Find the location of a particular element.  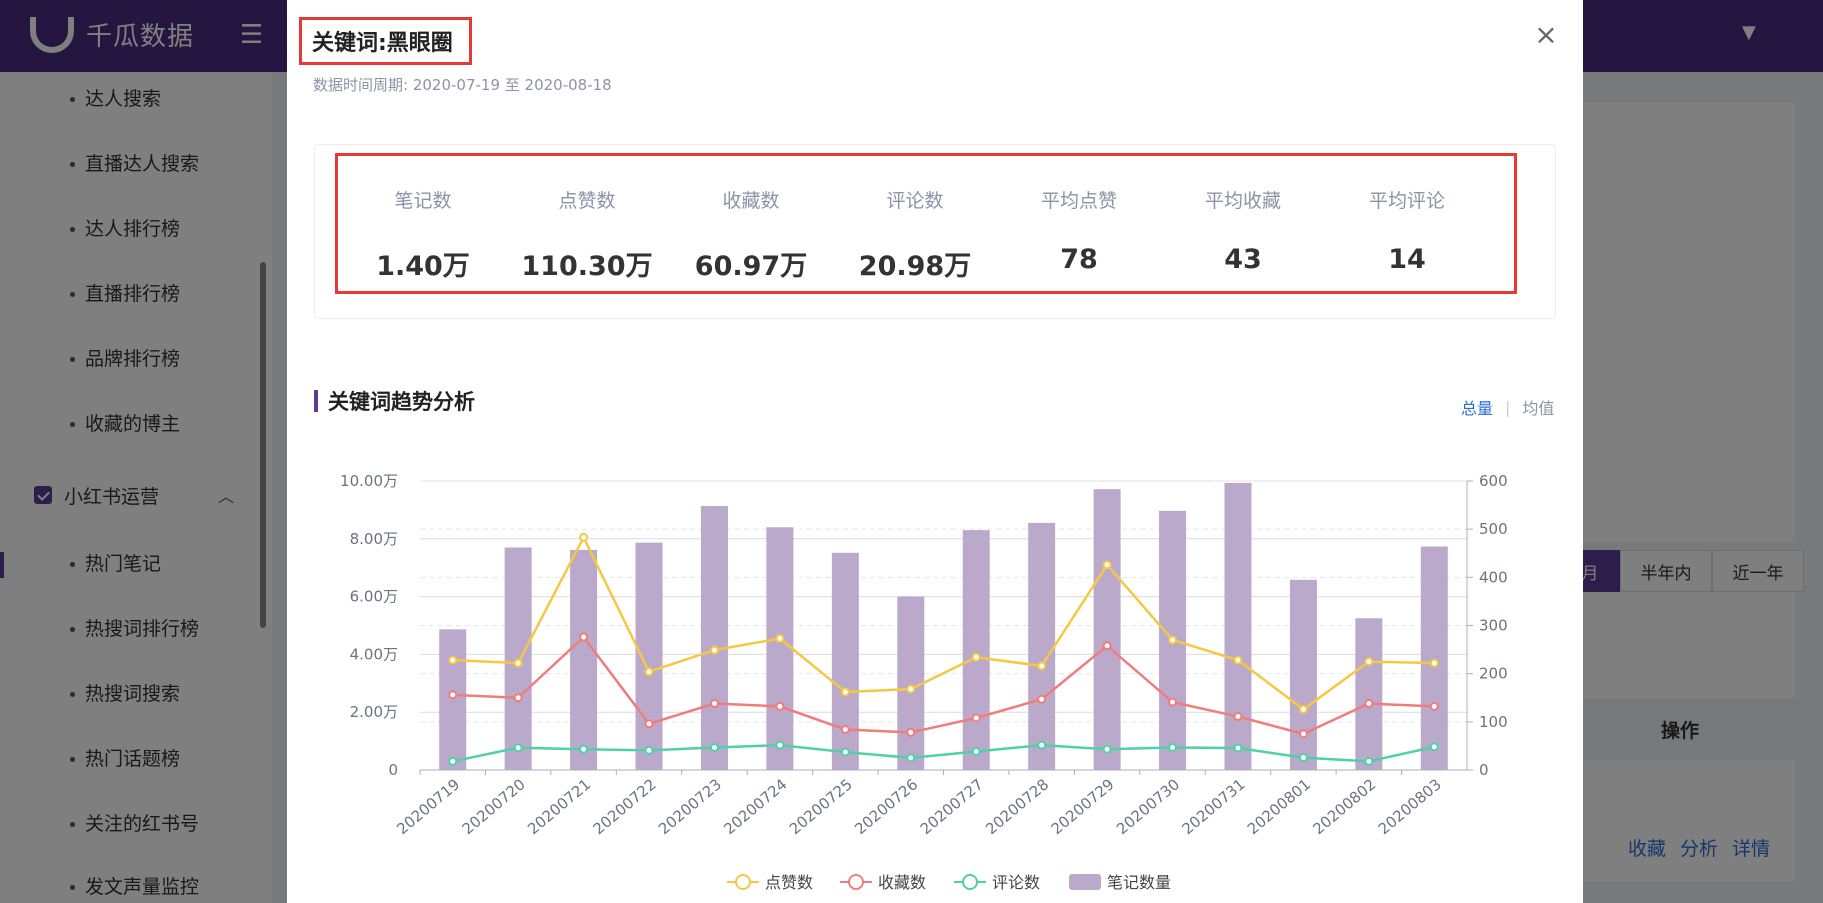

legend-likes-marker is located at coordinates (743, 882).